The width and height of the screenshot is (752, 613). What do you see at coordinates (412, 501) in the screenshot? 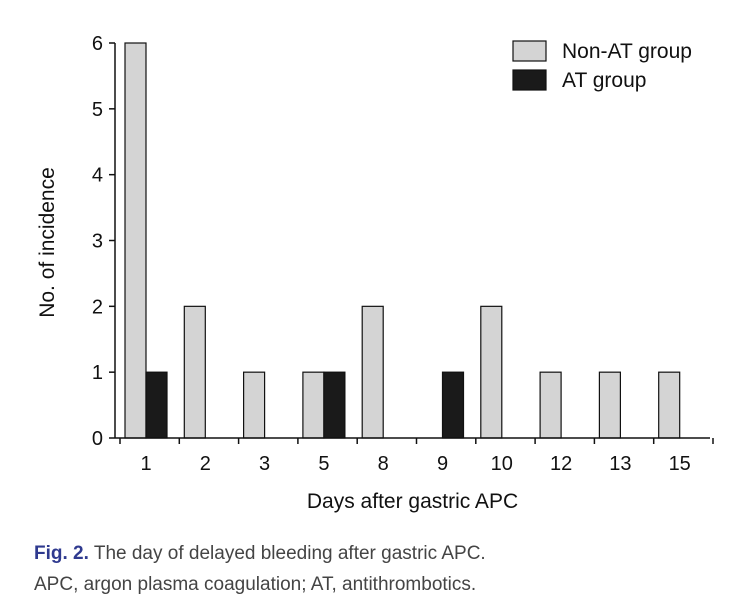
I see `x-axis-title: Days after gastric APC` at bounding box center [412, 501].